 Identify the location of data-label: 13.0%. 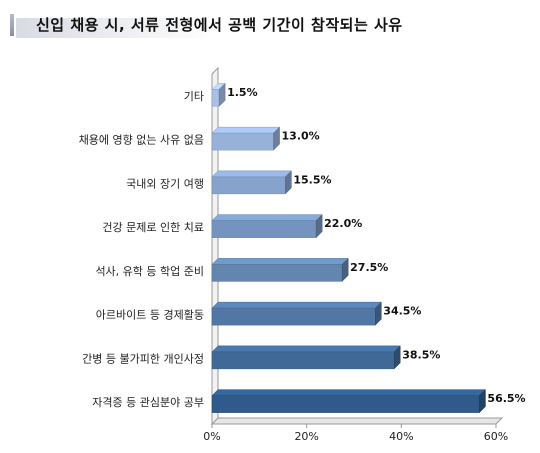
(301, 136).